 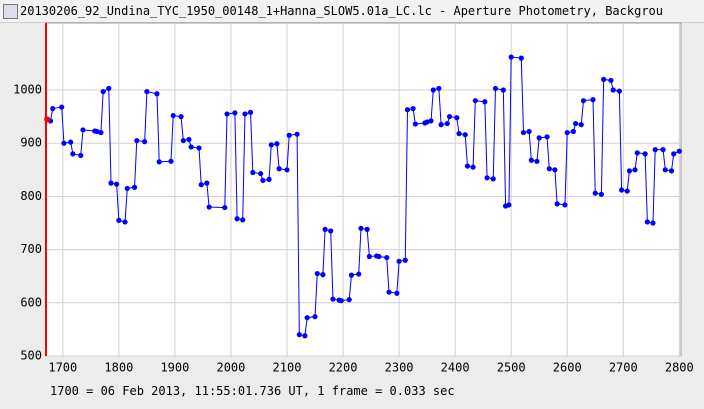 I want to click on y-tick-label: 900, so click(x=31, y=143).